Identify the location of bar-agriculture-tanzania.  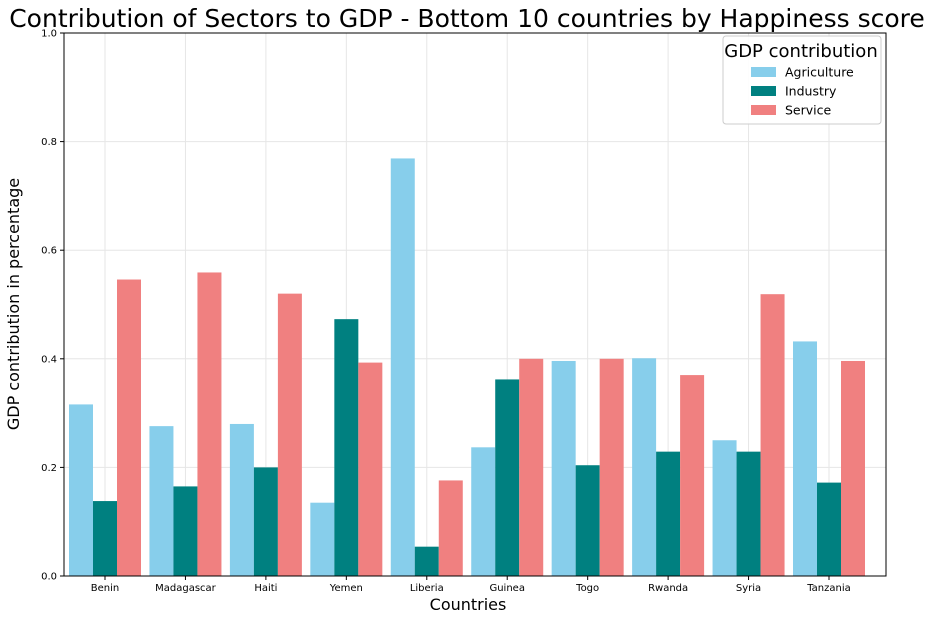
(805, 458).